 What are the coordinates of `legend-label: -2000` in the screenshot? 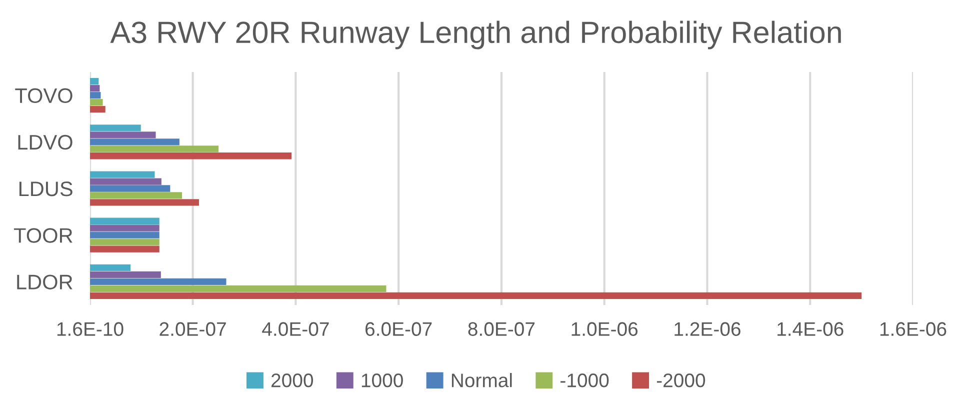 It's located at (681, 381).